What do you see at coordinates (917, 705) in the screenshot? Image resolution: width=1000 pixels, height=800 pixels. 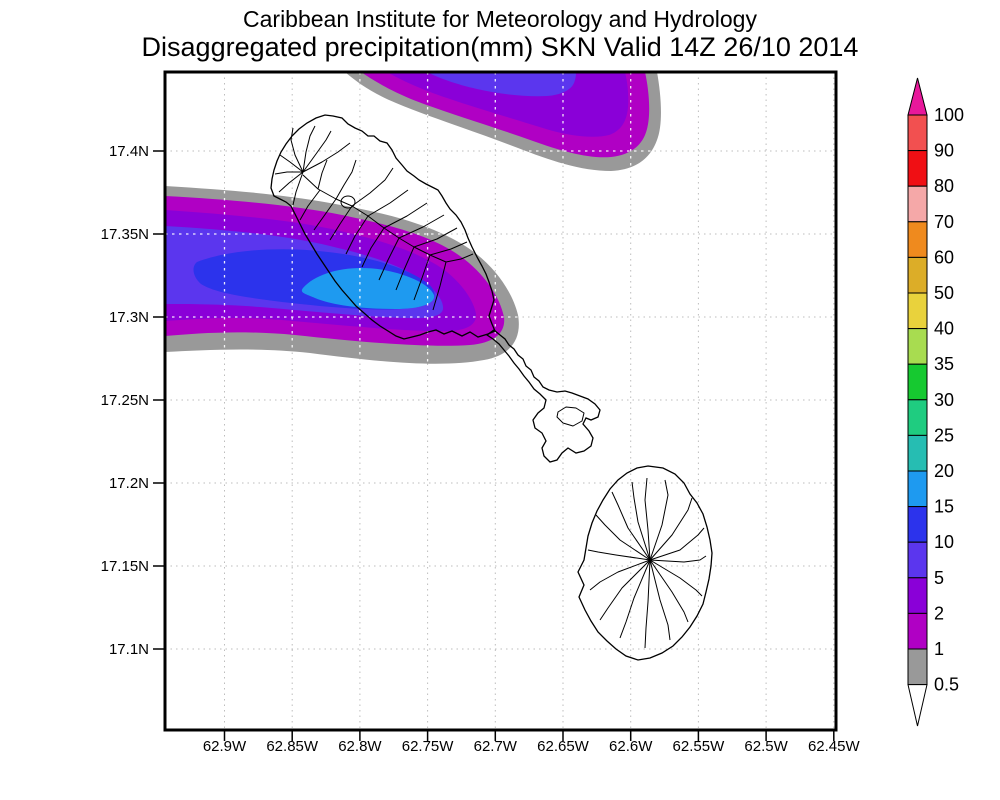 I see `colorbar-arrow-down` at bounding box center [917, 705].